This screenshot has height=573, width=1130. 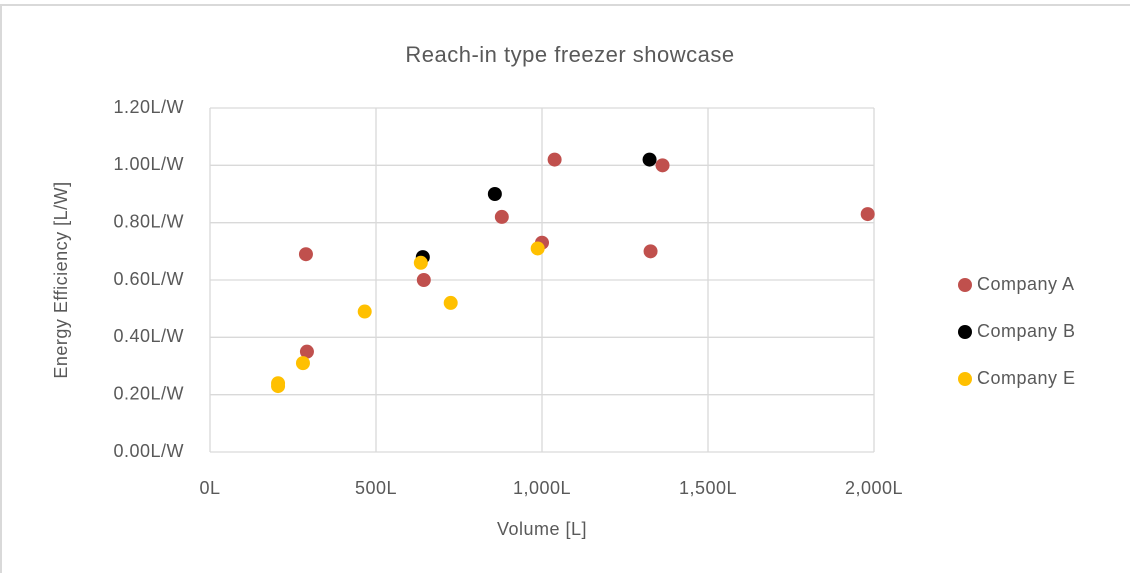 What do you see at coordinates (874, 488) in the screenshot?
I see `x-tick-label: 2,000L` at bounding box center [874, 488].